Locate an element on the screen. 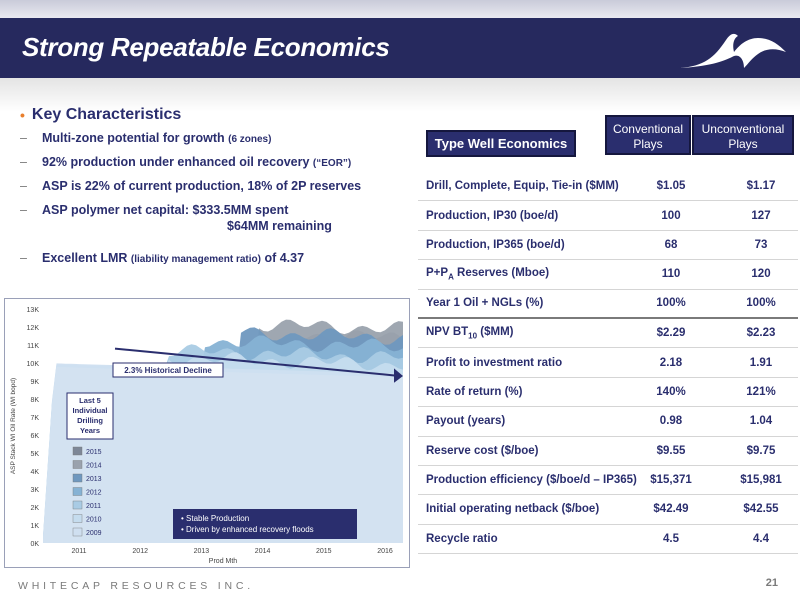 The width and height of the screenshot is (800, 600). cell-unconventional: 100% is located at coordinates (761, 303).